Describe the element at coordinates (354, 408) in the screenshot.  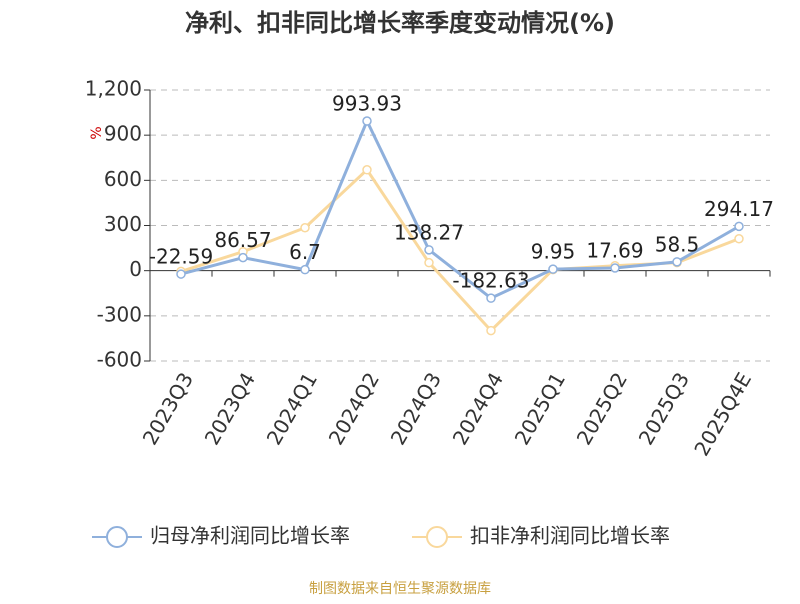
I see `x-tick-label: 2024Q2` at that location.